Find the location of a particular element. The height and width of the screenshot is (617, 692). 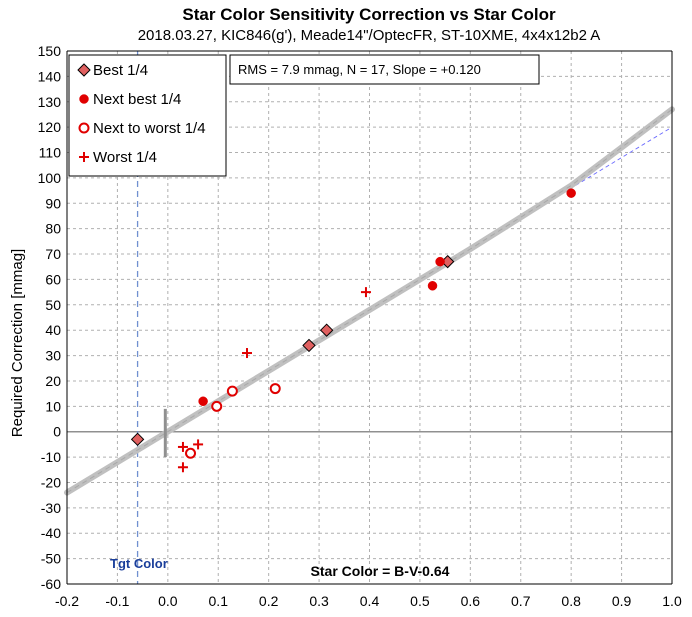

y-tick-label: 50 is located at coordinates (53, 305).